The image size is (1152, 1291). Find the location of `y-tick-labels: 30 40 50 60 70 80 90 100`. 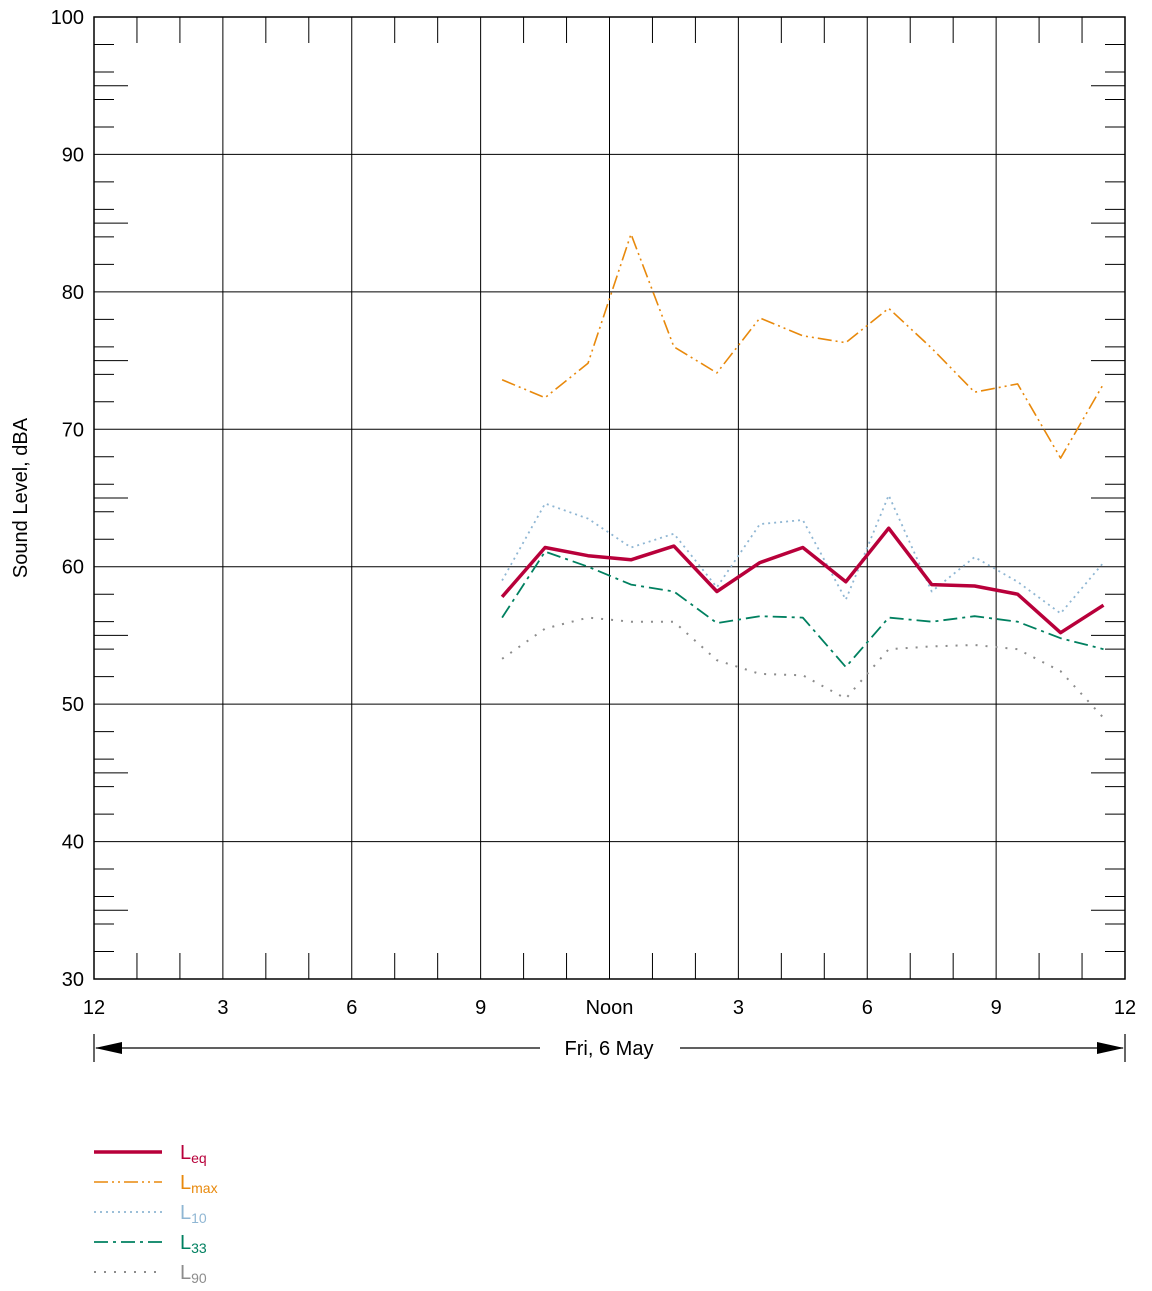

y-tick-labels: 30 40 50 60 70 80 90 100 is located at coordinates (67, 499).